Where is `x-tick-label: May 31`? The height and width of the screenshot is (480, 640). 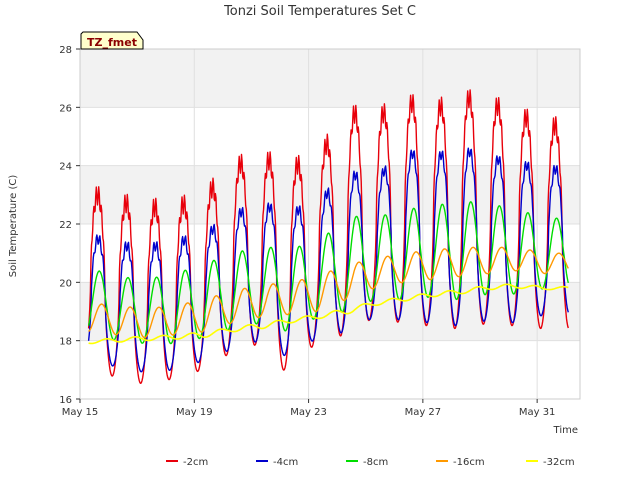
x-tick-label: May 31 is located at coordinates (537, 412).